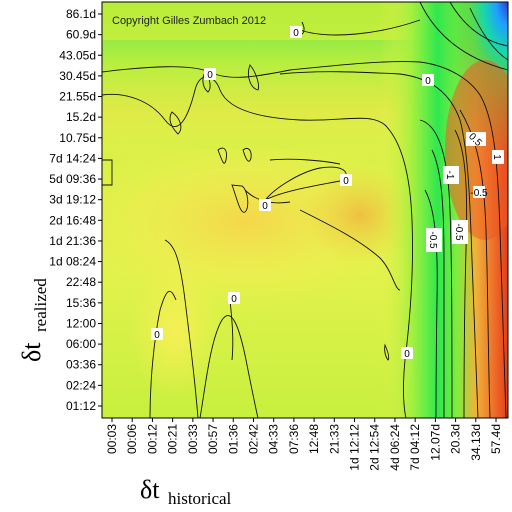 This screenshot has height=512, width=512. What do you see at coordinates (496, 439) in the screenshot?
I see `x-tick-label: 57.4d` at bounding box center [496, 439].